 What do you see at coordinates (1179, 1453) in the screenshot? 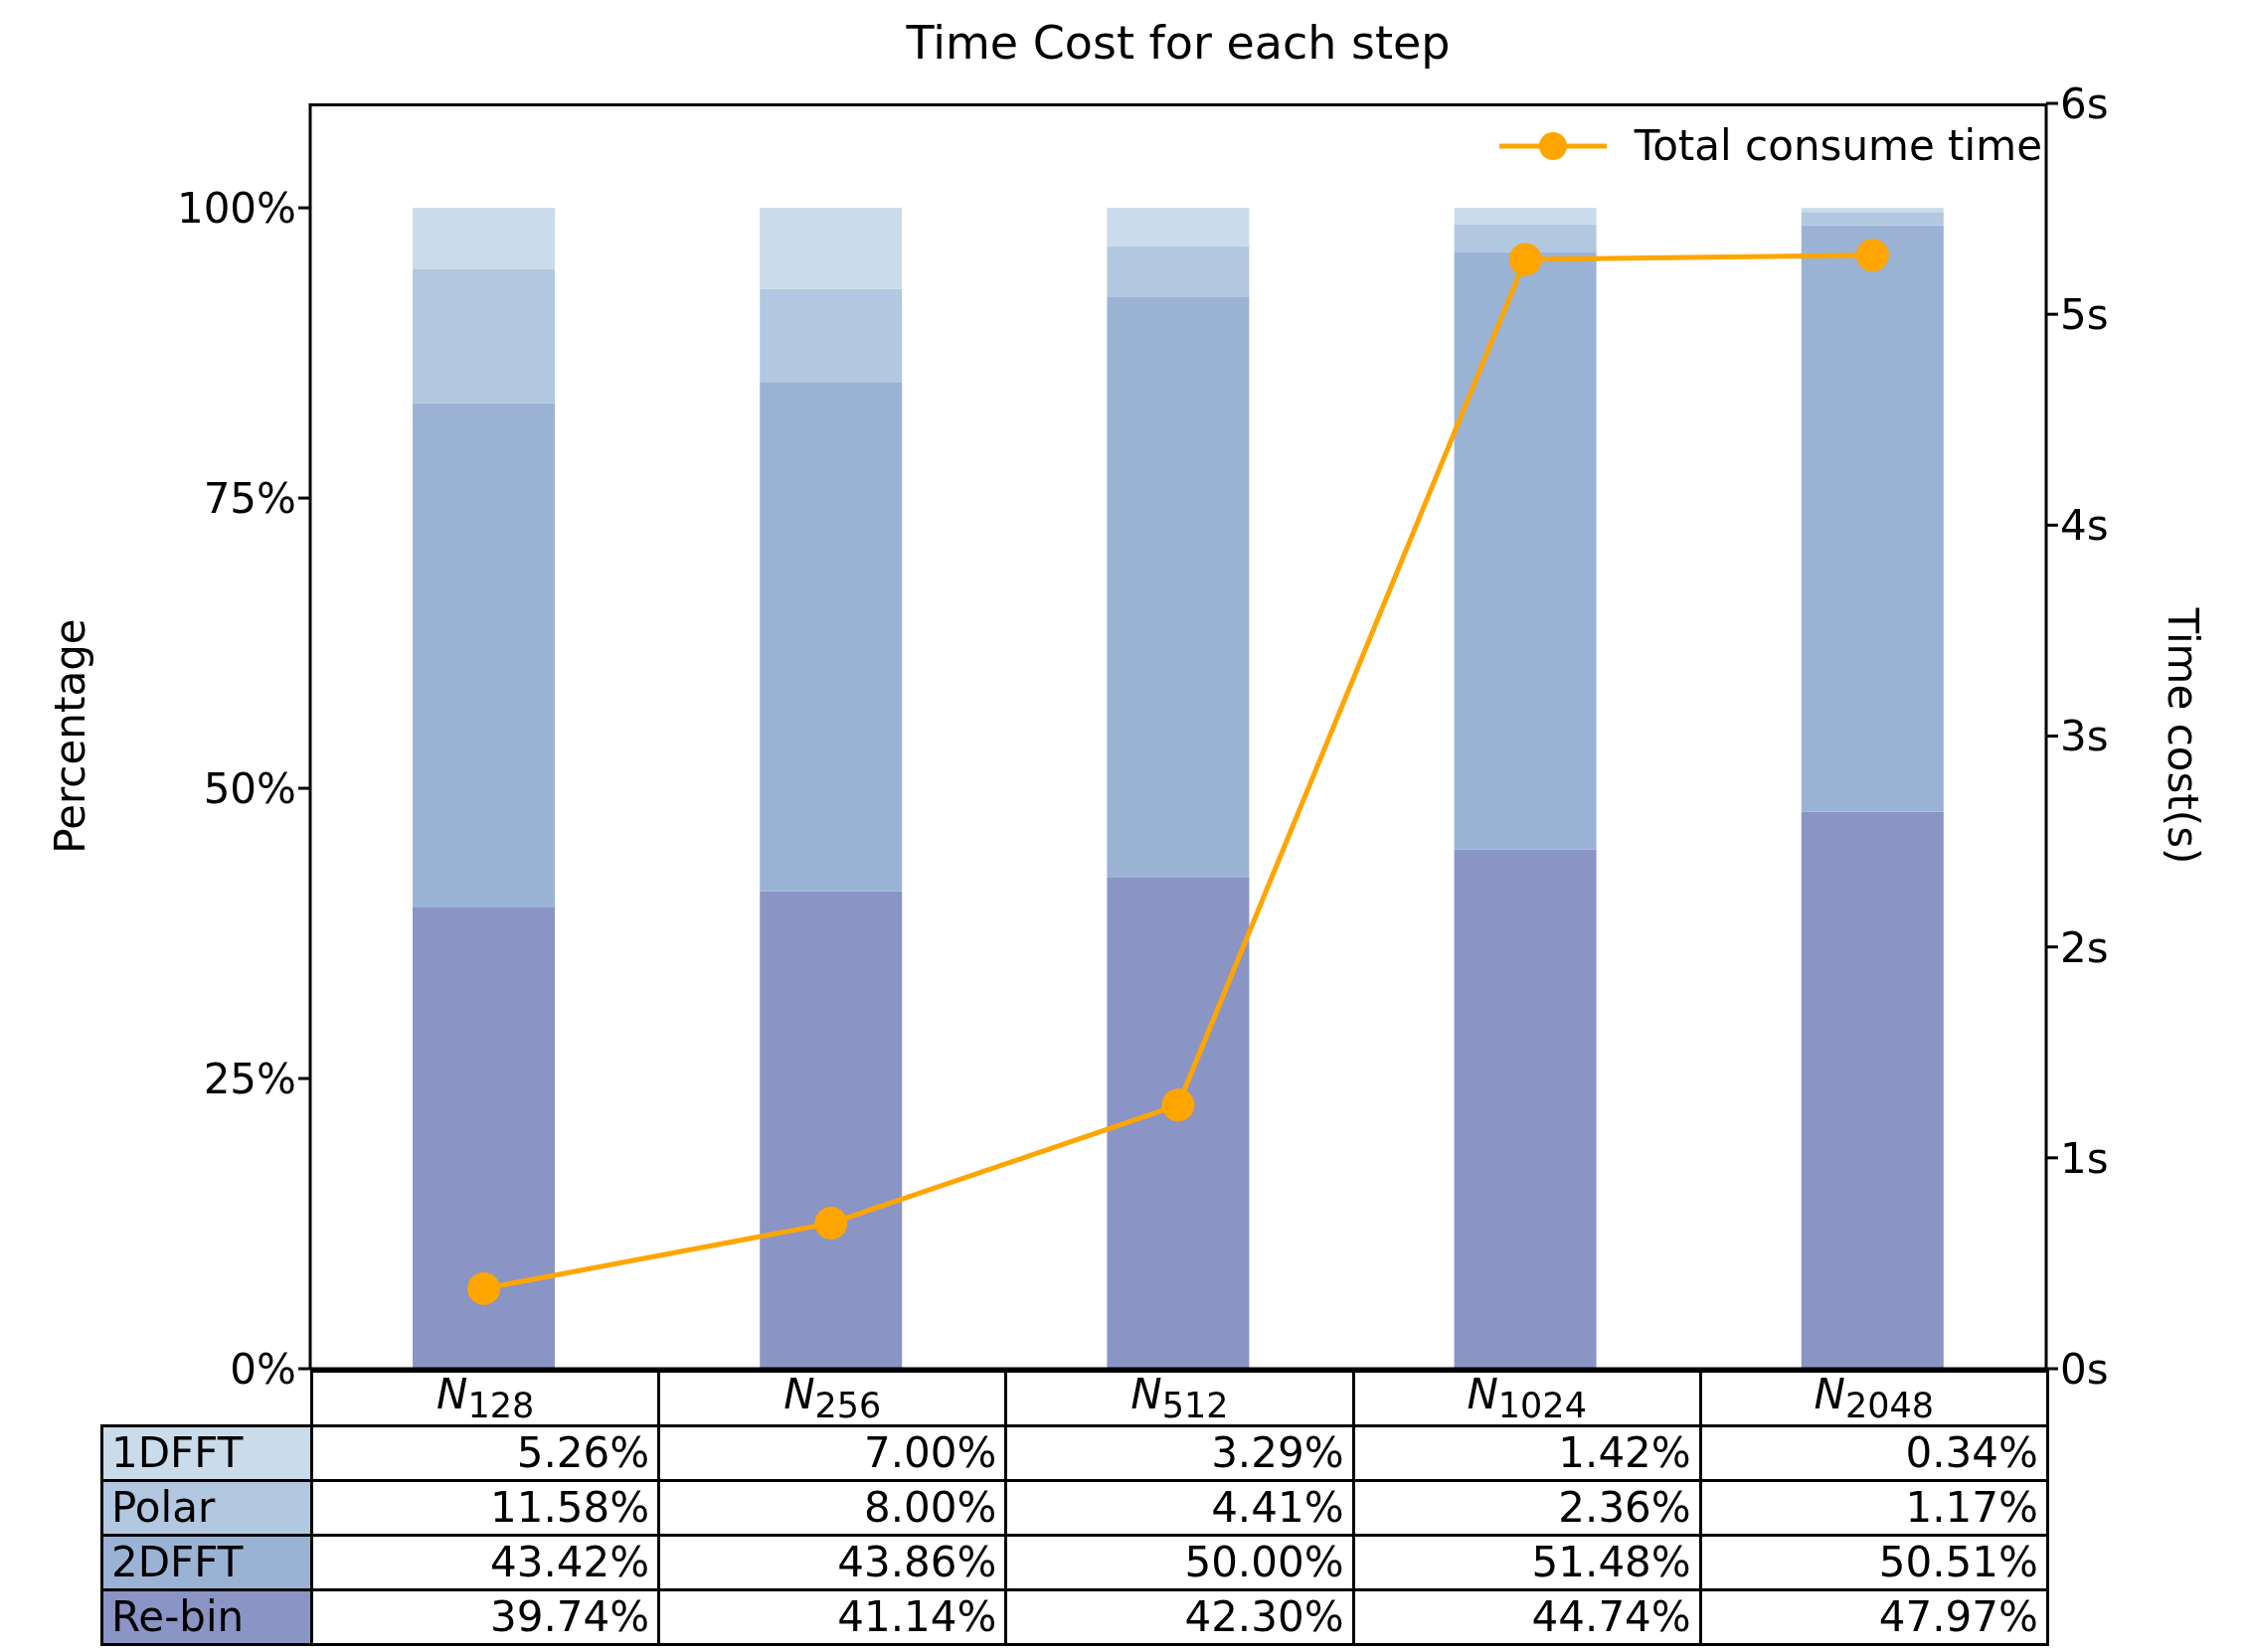
I see `data-label: 3.29%` at bounding box center [1179, 1453].